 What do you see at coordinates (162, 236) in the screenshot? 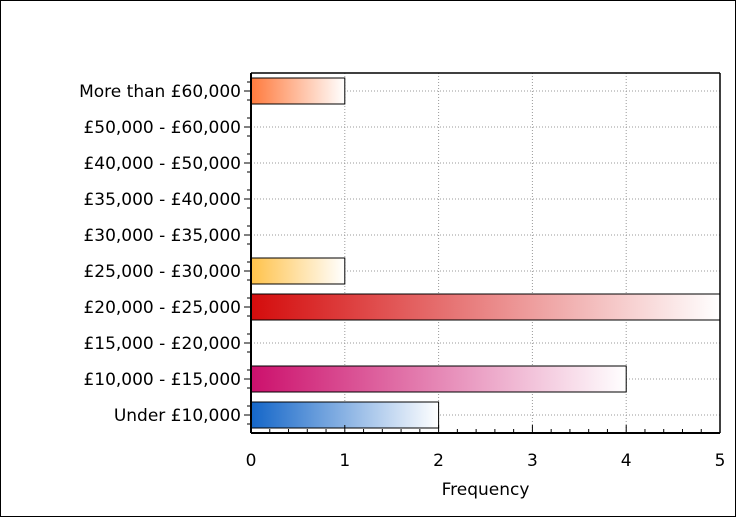
I see `category-label: £30,000 - £35,000` at bounding box center [162, 236].